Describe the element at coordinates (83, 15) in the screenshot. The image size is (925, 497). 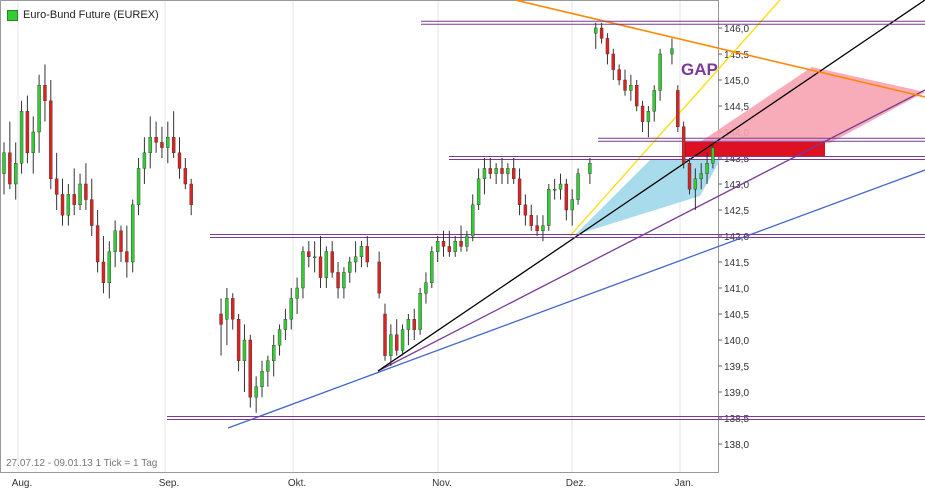
I see `chart-legend: Euro-Bund Future (EUREX)` at that location.